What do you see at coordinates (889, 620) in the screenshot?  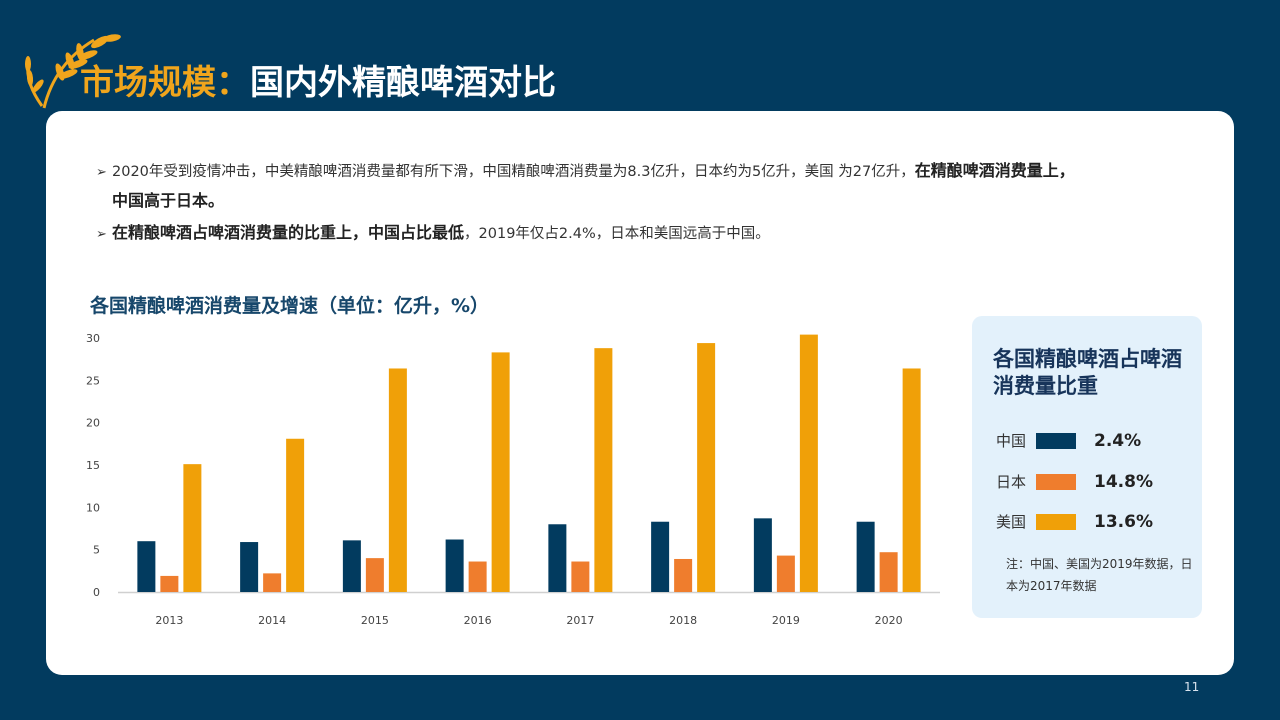 I see `x-tick-label: 2020` at bounding box center [889, 620].